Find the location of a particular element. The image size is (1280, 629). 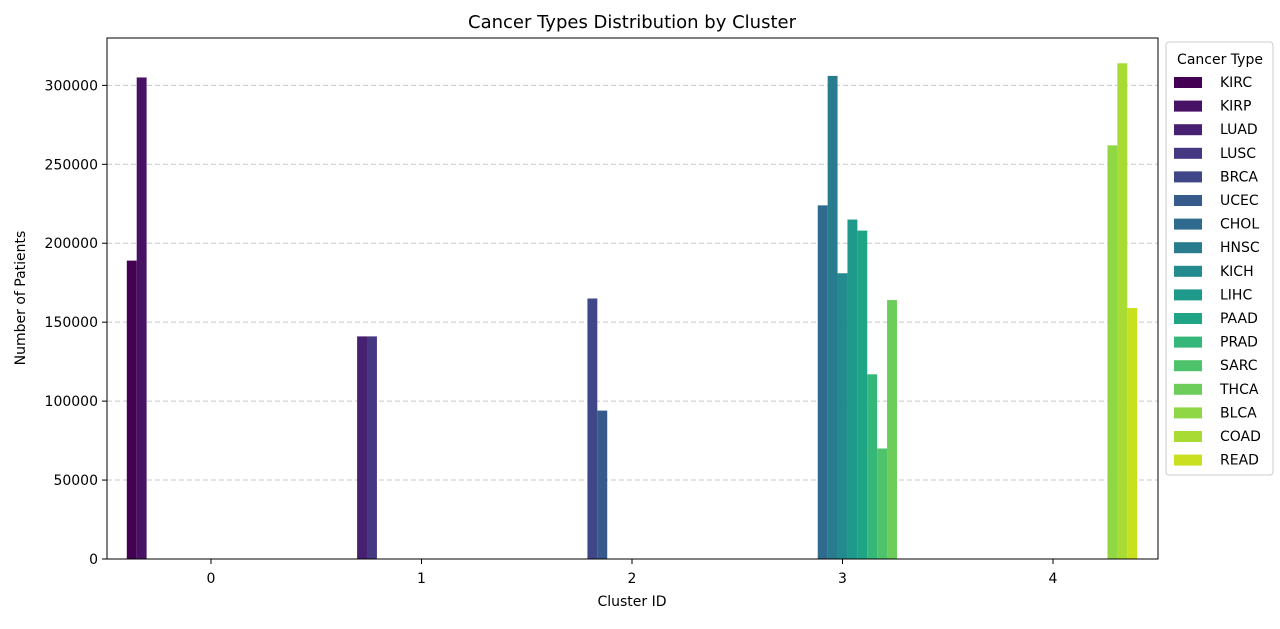

legend-label: BLCA is located at coordinates (1238, 413).